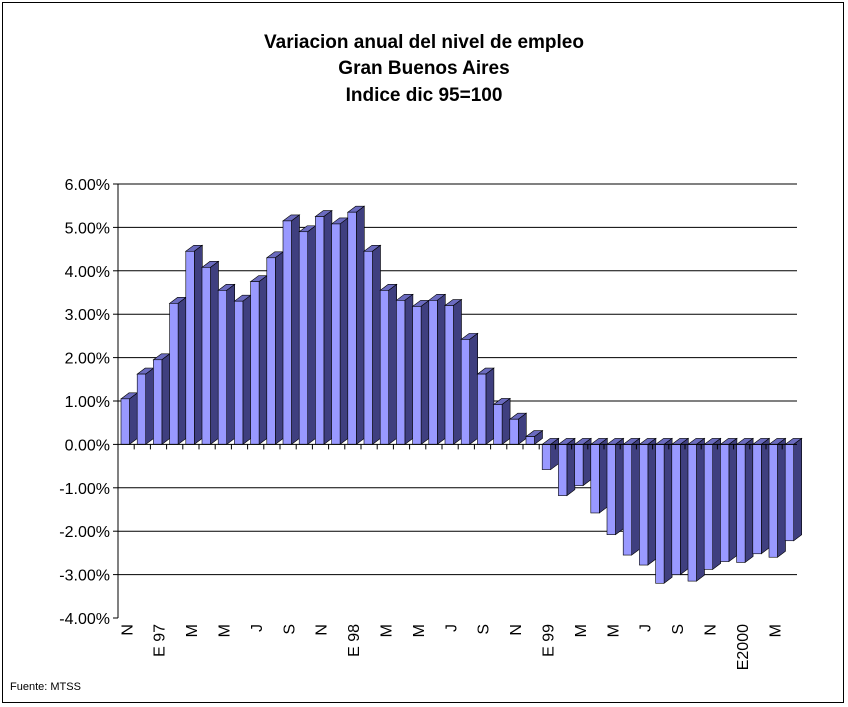 The height and width of the screenshot is (707, 848). What do you see at coordinates (84, 489) in the screenshot?
I see `y-tick-label: -1.00%` at bounding box center [84, 489].